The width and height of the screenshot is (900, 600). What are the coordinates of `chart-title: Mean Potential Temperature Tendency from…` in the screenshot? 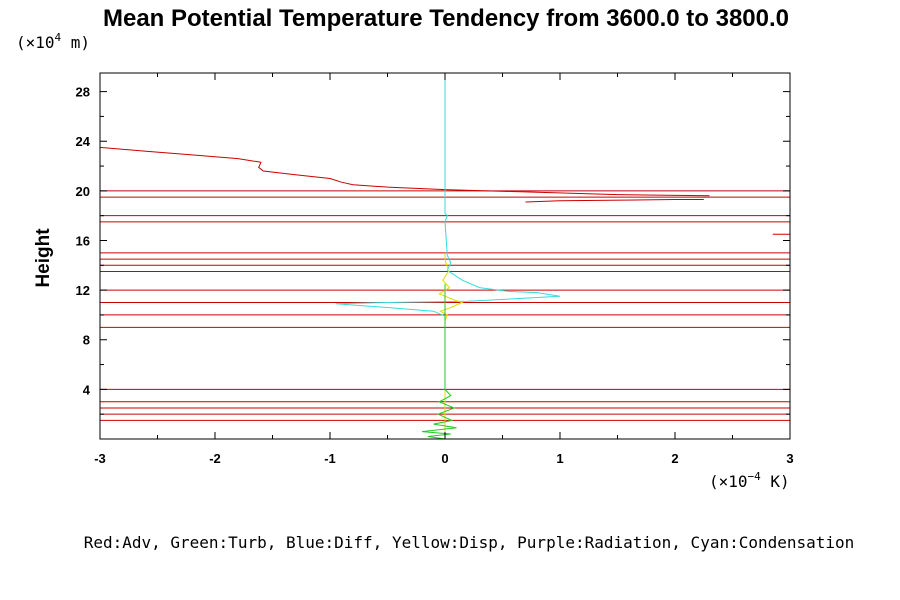 It's located at (446, 18).